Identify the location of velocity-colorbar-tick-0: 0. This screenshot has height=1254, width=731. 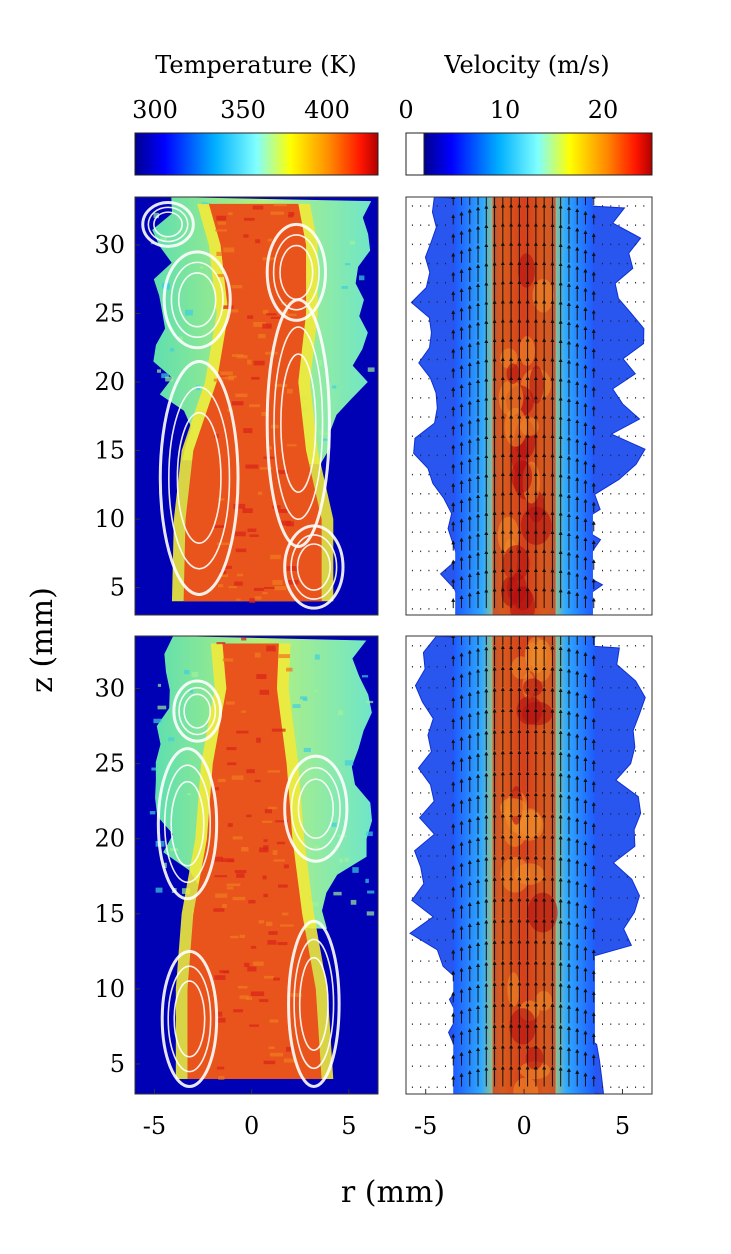
(405, 110).